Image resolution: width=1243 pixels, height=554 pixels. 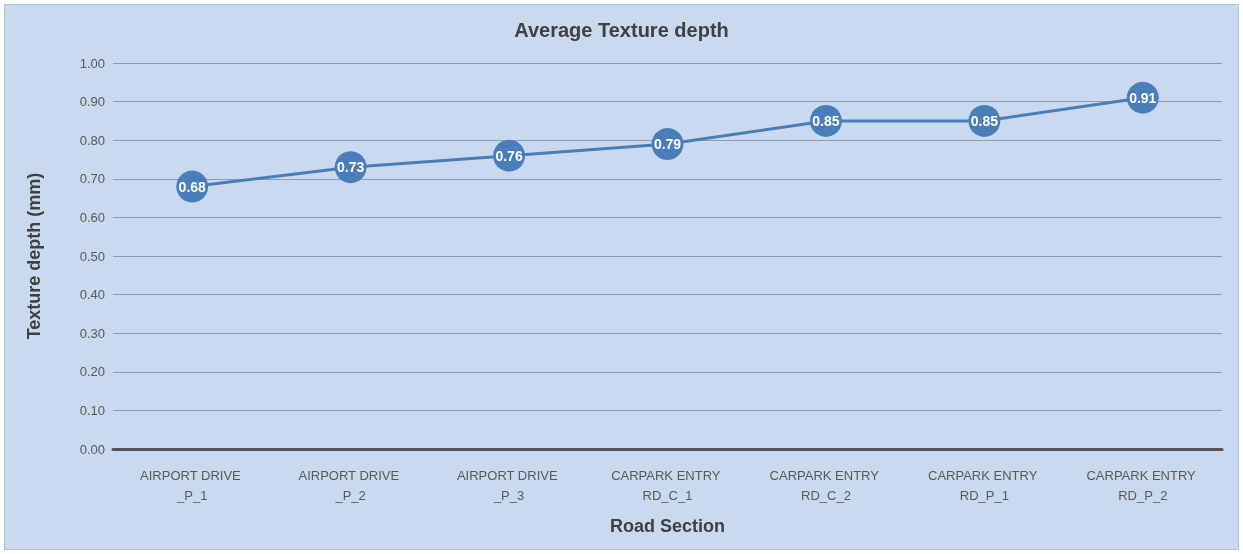 What do you see at coordinates (351, 167) in the screenshot?
I see `data-label: 0.73` at bounding box center [351, 167].